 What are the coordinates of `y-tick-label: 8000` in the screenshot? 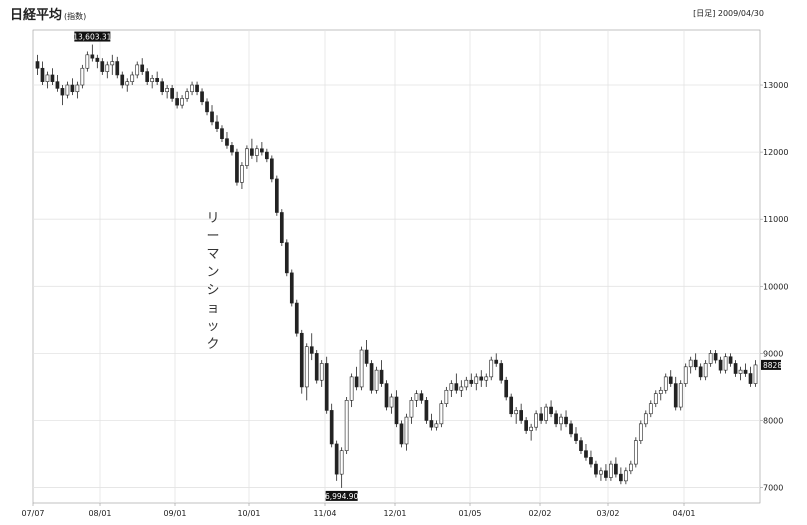 It's located at (773, 420).